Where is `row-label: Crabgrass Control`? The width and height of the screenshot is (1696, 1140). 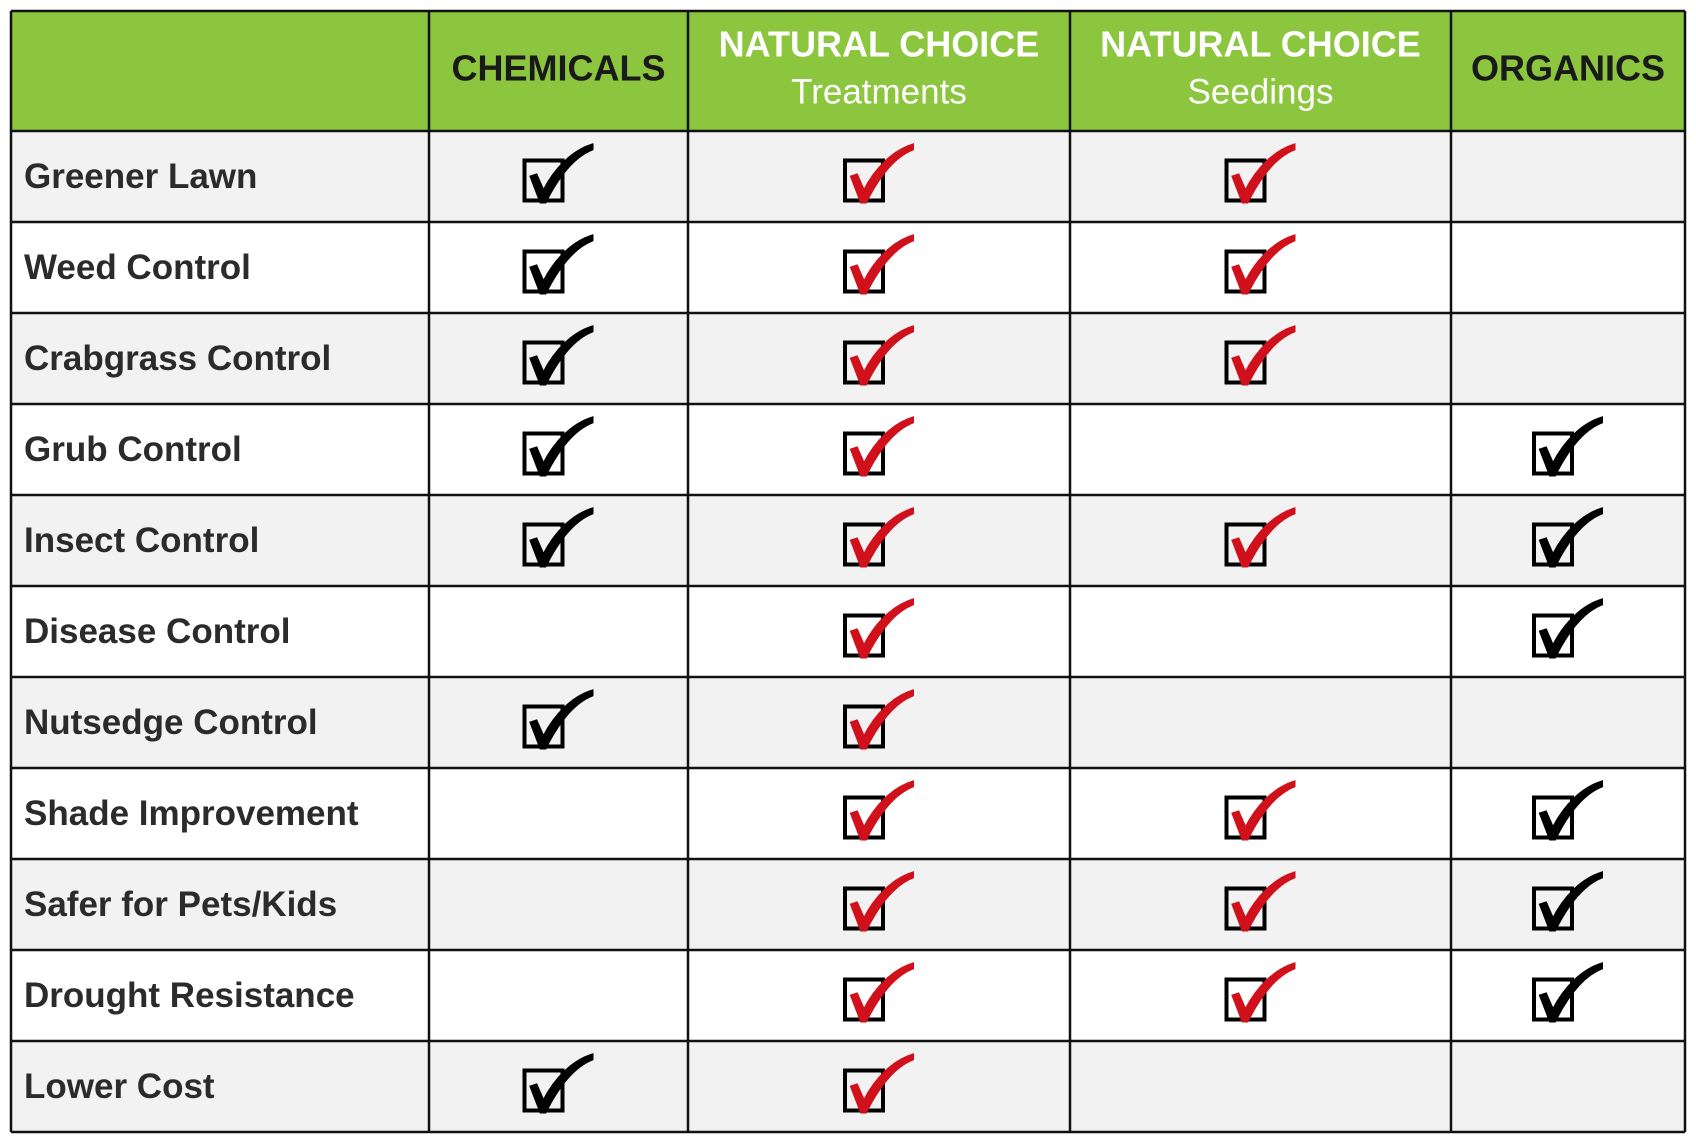 row-label: Crabgrass Control is located at coordinates (177, 358).